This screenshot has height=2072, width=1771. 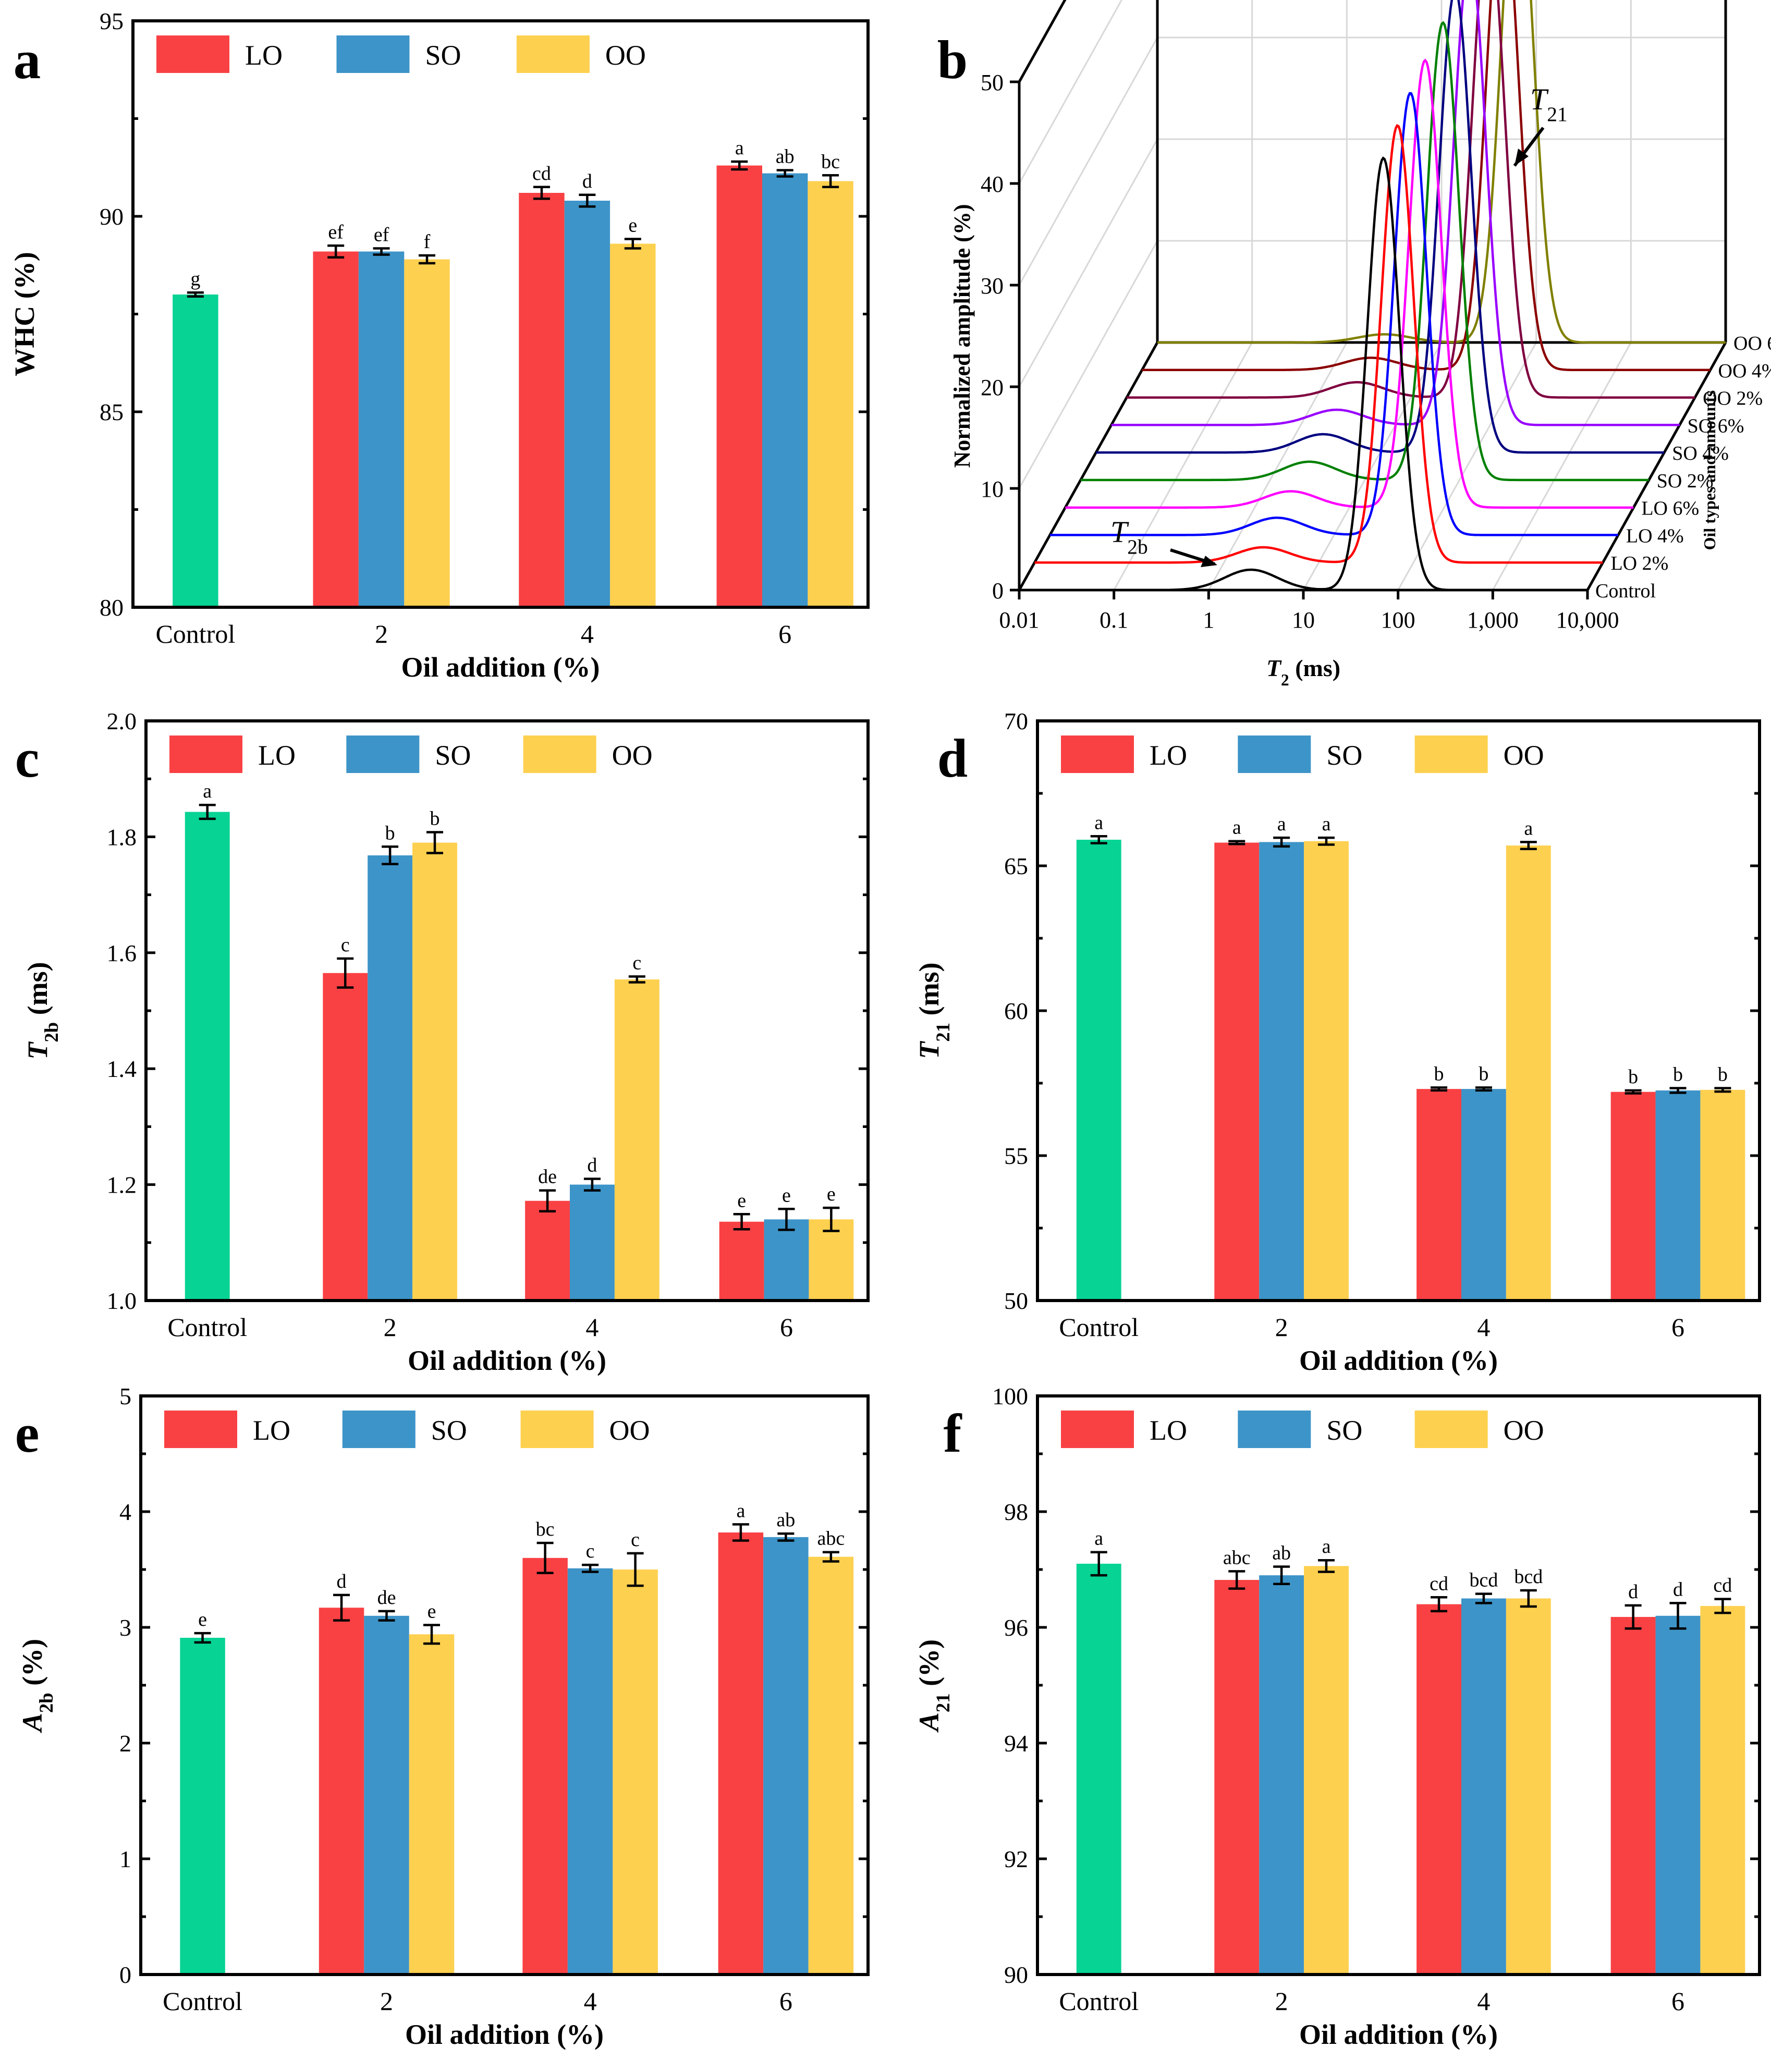 I want to click on y-tick-label: 60, so click(x=1016, y=1011).